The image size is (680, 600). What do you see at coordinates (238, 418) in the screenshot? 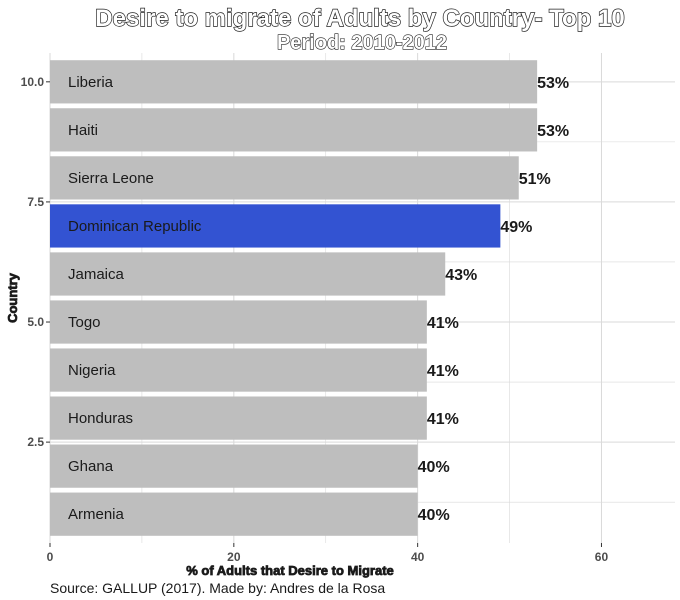
I see `bar-honduras` at bounding box center [238, 418].